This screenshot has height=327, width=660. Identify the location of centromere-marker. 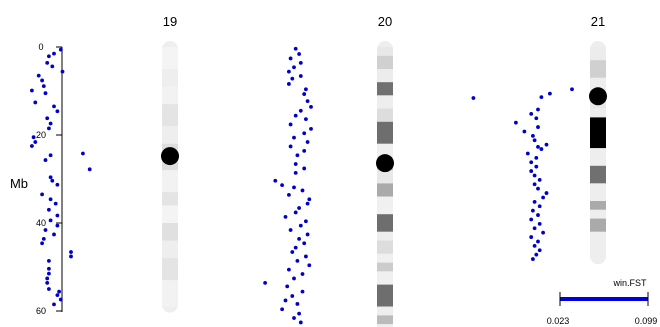
(170, 156).